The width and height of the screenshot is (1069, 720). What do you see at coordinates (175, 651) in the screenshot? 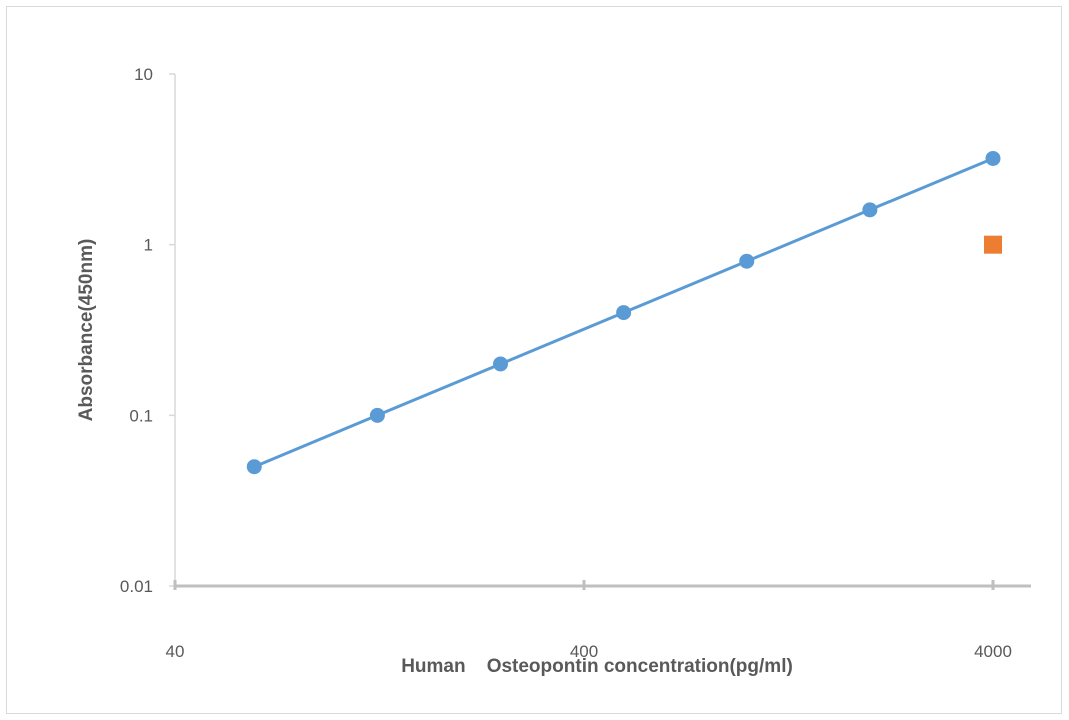
I see `x-tick-label: 40` at bounding box center [175, 651].